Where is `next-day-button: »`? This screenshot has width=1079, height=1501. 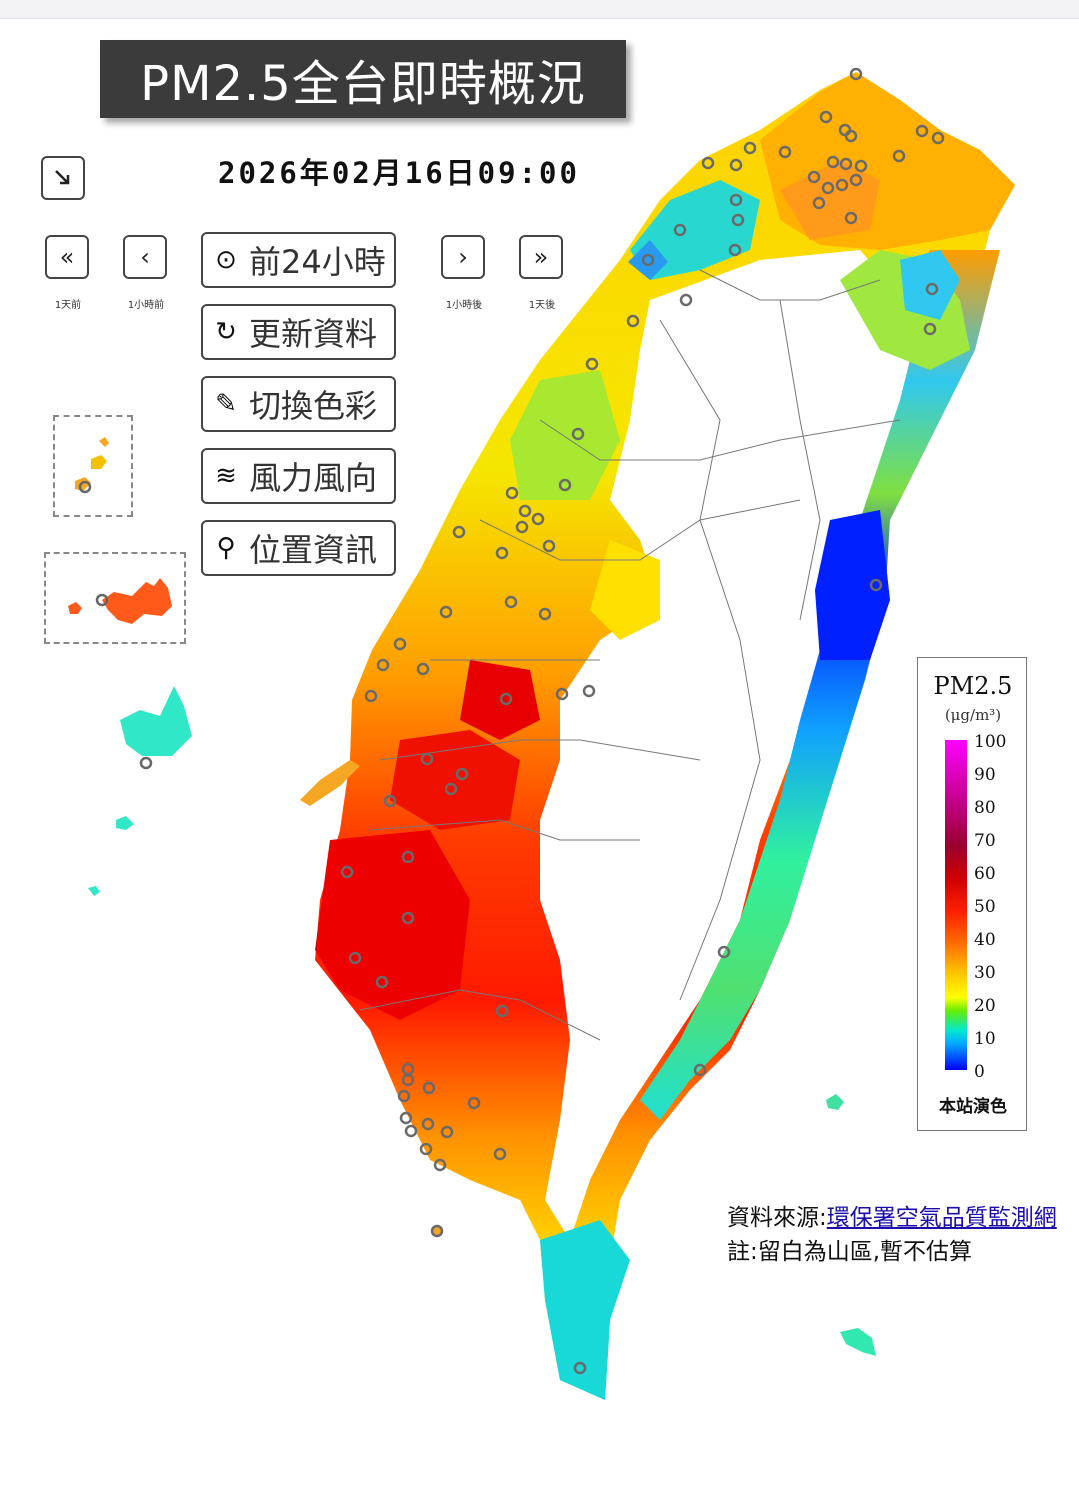
next-day-button: » is located at coordinates (541, 257).